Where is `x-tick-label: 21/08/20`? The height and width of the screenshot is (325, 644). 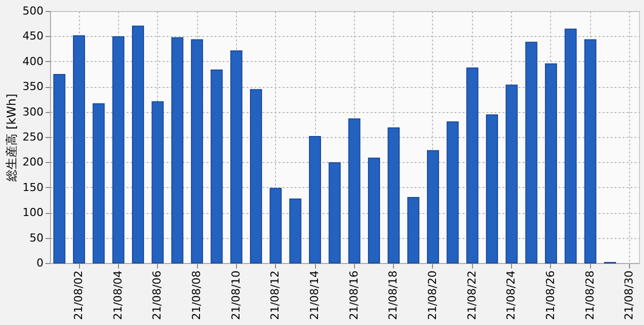
x-tick-label: 21/08/20 is located at coordinates (432, 295).